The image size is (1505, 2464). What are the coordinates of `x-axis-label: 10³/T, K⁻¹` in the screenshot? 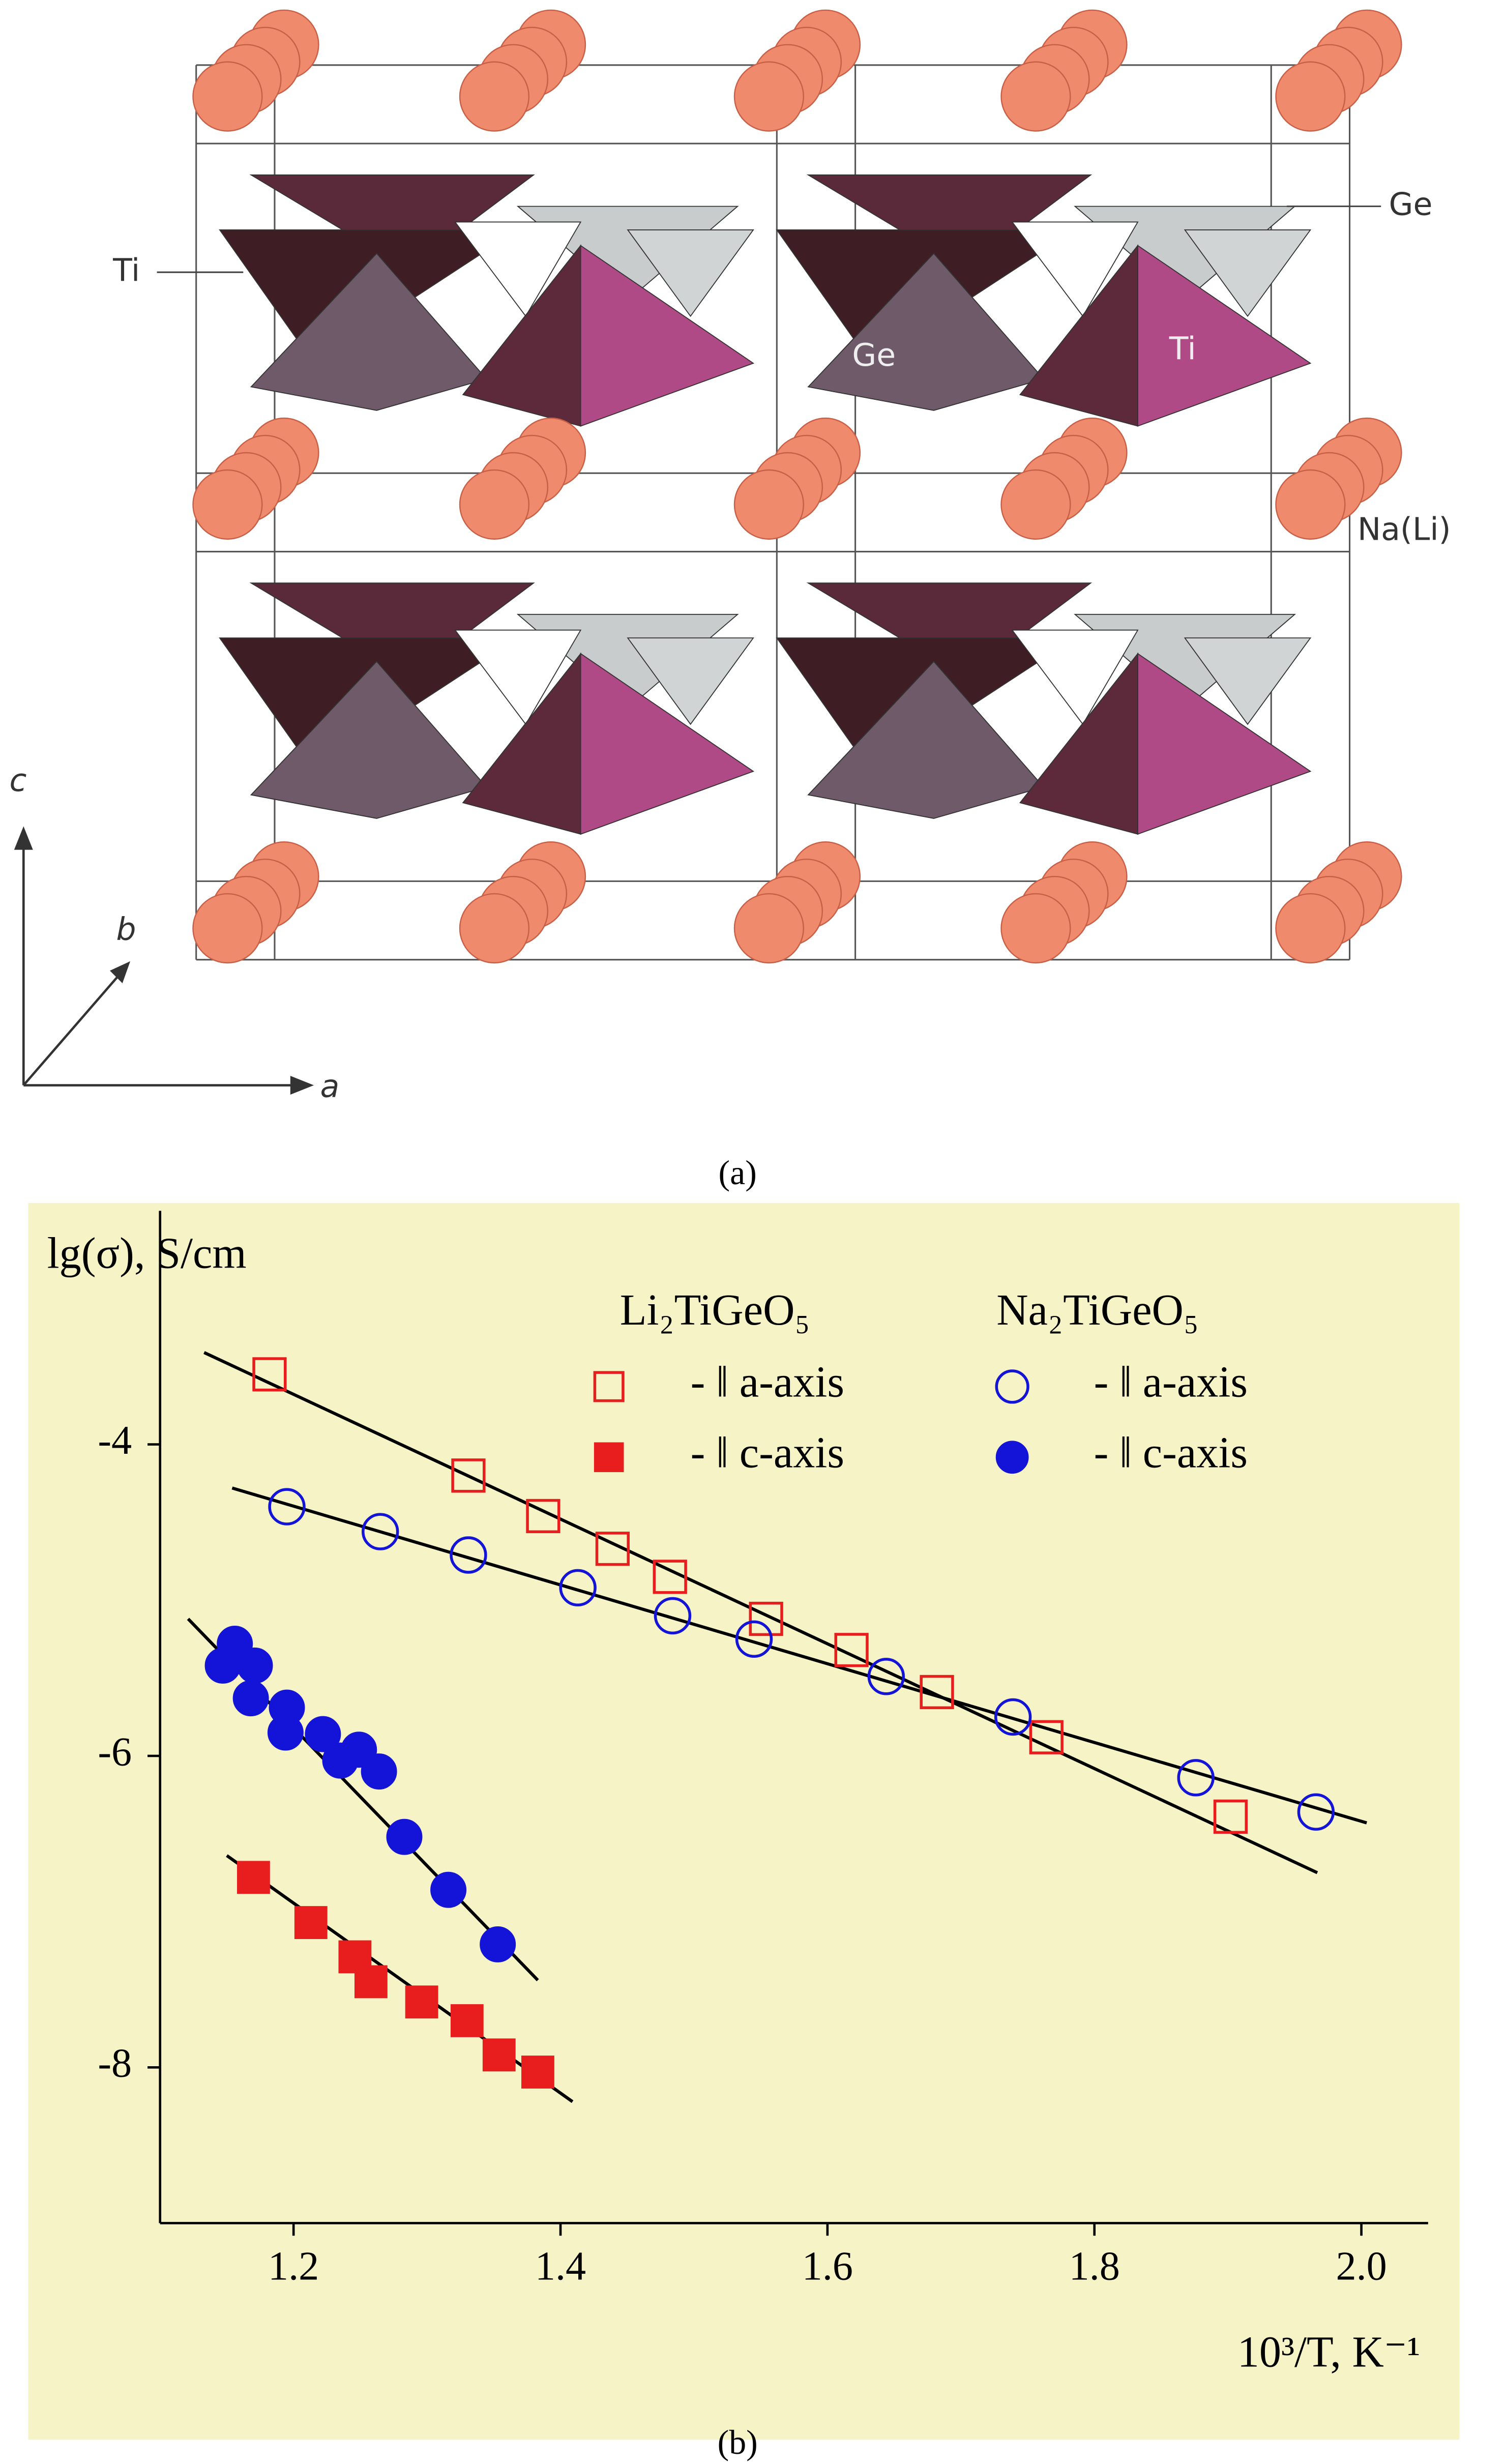 It's located at (1329, 2352).